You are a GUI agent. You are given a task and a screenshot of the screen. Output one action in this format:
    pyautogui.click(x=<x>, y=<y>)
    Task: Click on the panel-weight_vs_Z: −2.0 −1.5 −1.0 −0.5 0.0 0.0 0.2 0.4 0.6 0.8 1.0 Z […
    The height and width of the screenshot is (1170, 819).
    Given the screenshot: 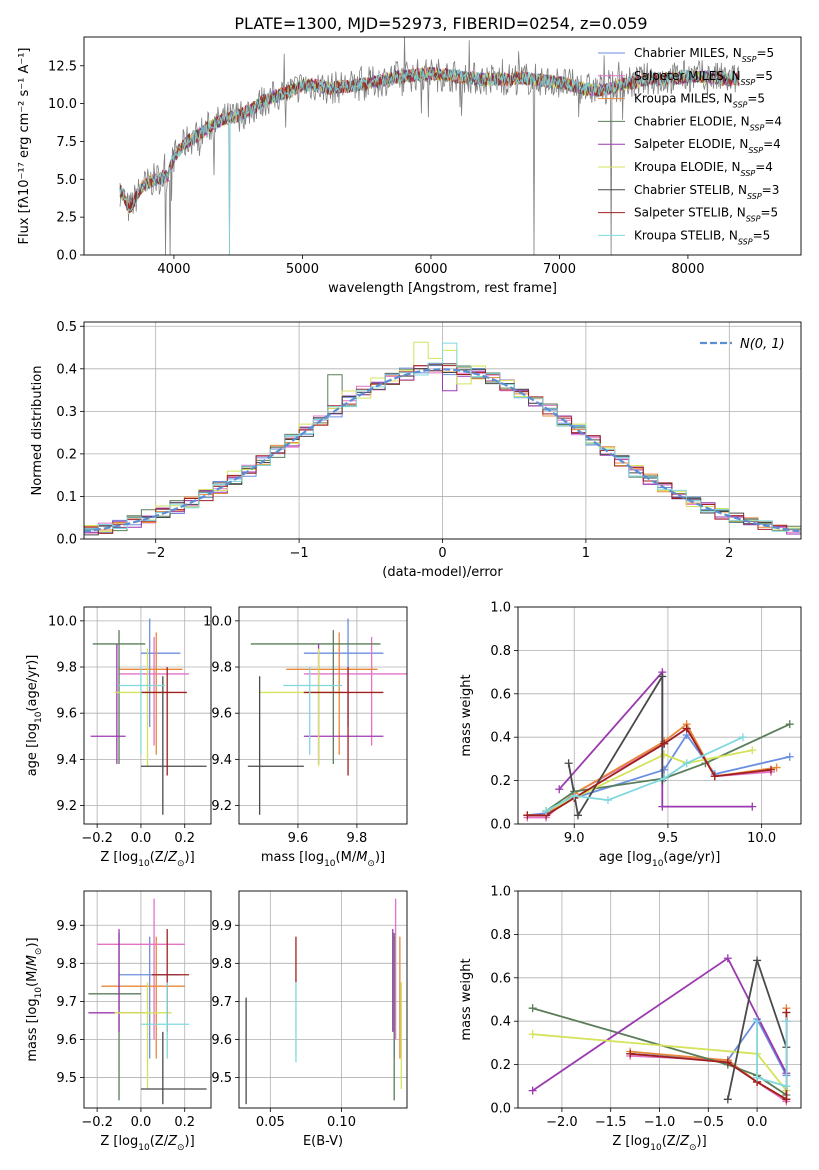 What is the action you would take?
    pyautogui.click(x=630, y=1019)
    